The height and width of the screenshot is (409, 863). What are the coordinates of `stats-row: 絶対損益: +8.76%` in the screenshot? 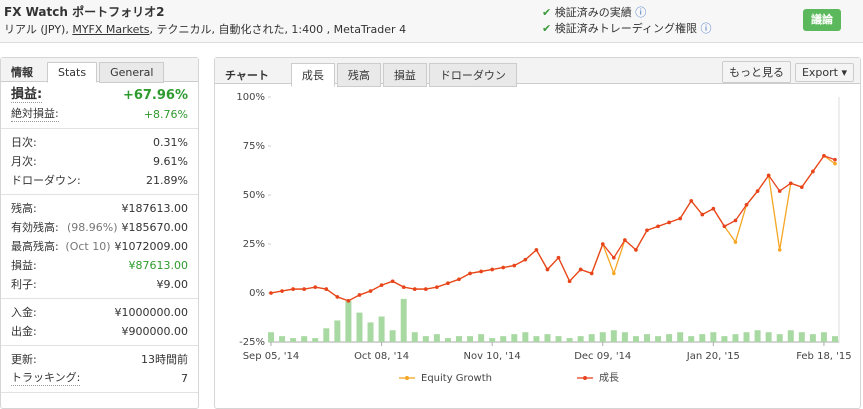 It's located at (99, 114).